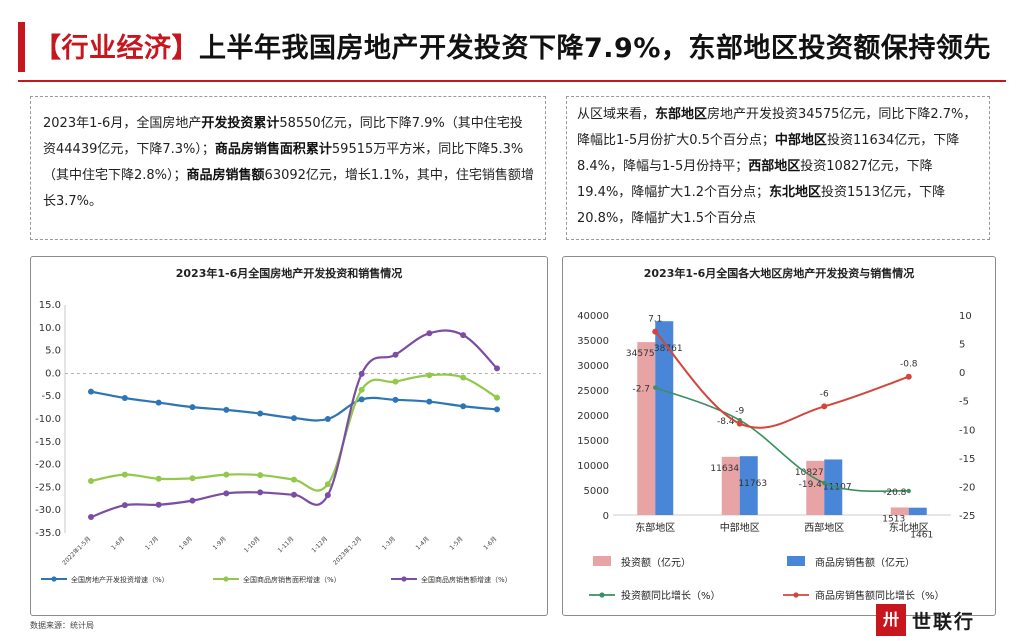  I want to click on x-tick-label: 1-8月, so click(186, 543).